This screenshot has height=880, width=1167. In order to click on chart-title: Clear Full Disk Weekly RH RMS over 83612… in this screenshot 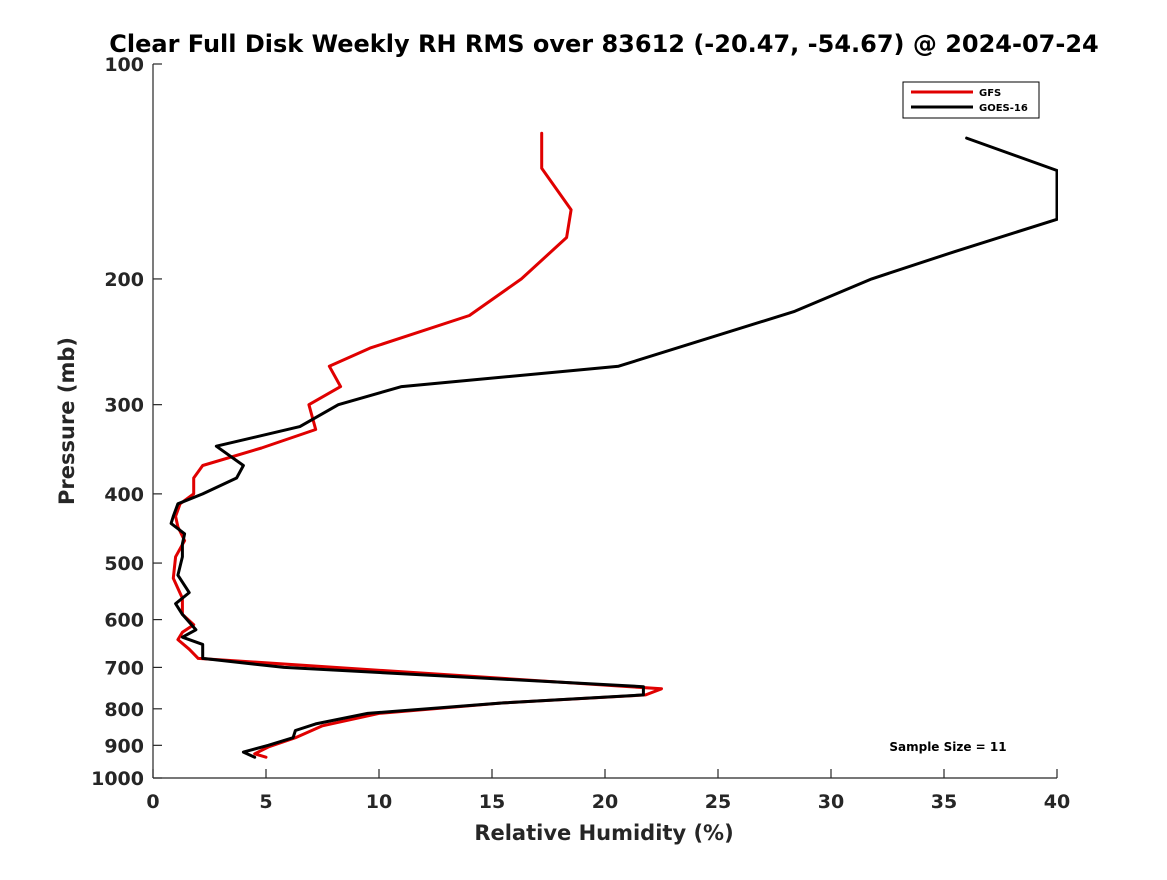, I will do `click(603, 44)`.